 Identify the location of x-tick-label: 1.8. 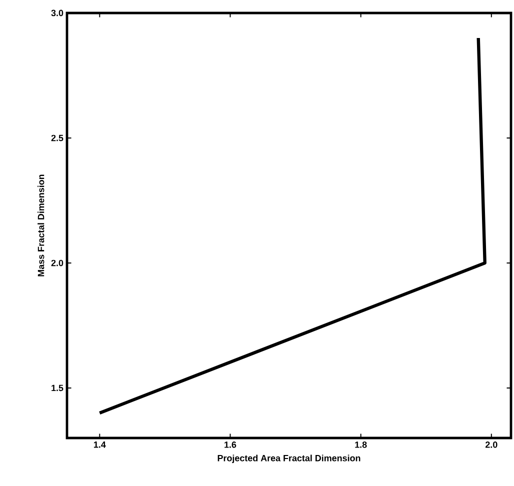
(361, 445).